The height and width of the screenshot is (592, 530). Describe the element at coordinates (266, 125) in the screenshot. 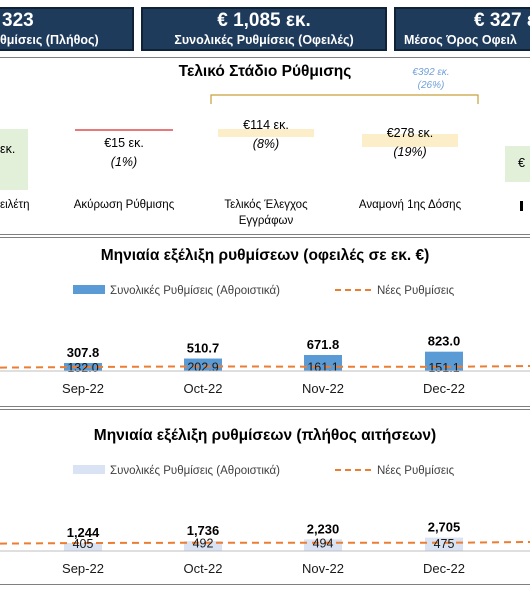

I see `stage-amount: €114 εκ.` at that location.